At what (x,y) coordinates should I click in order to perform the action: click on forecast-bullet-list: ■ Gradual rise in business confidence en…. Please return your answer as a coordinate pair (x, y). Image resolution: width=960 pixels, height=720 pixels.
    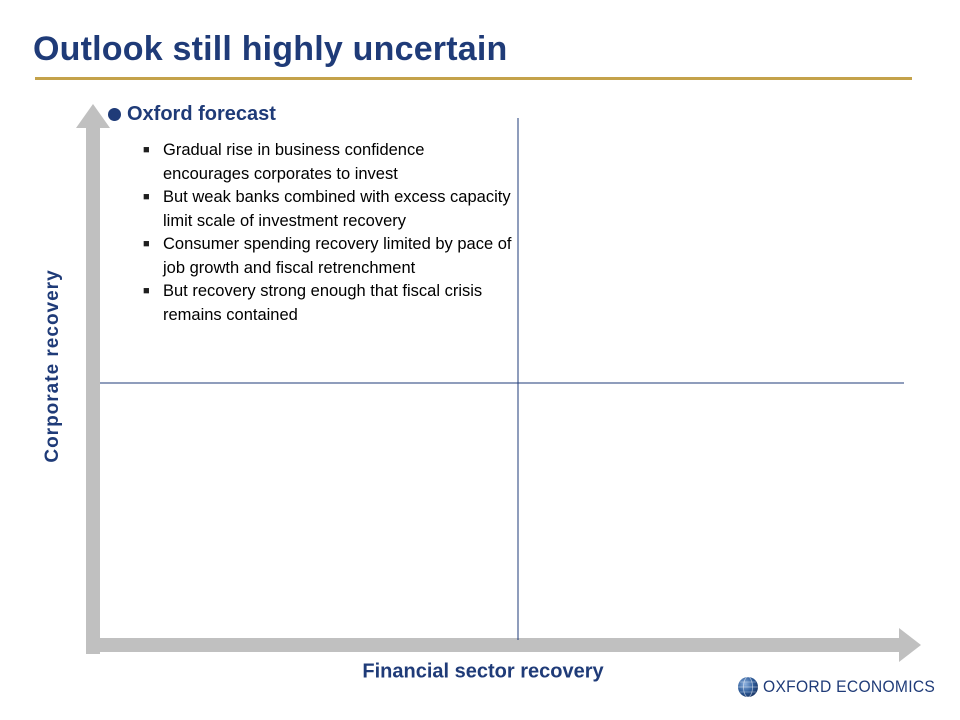
    Looking at the image, I should click on (329, 233).